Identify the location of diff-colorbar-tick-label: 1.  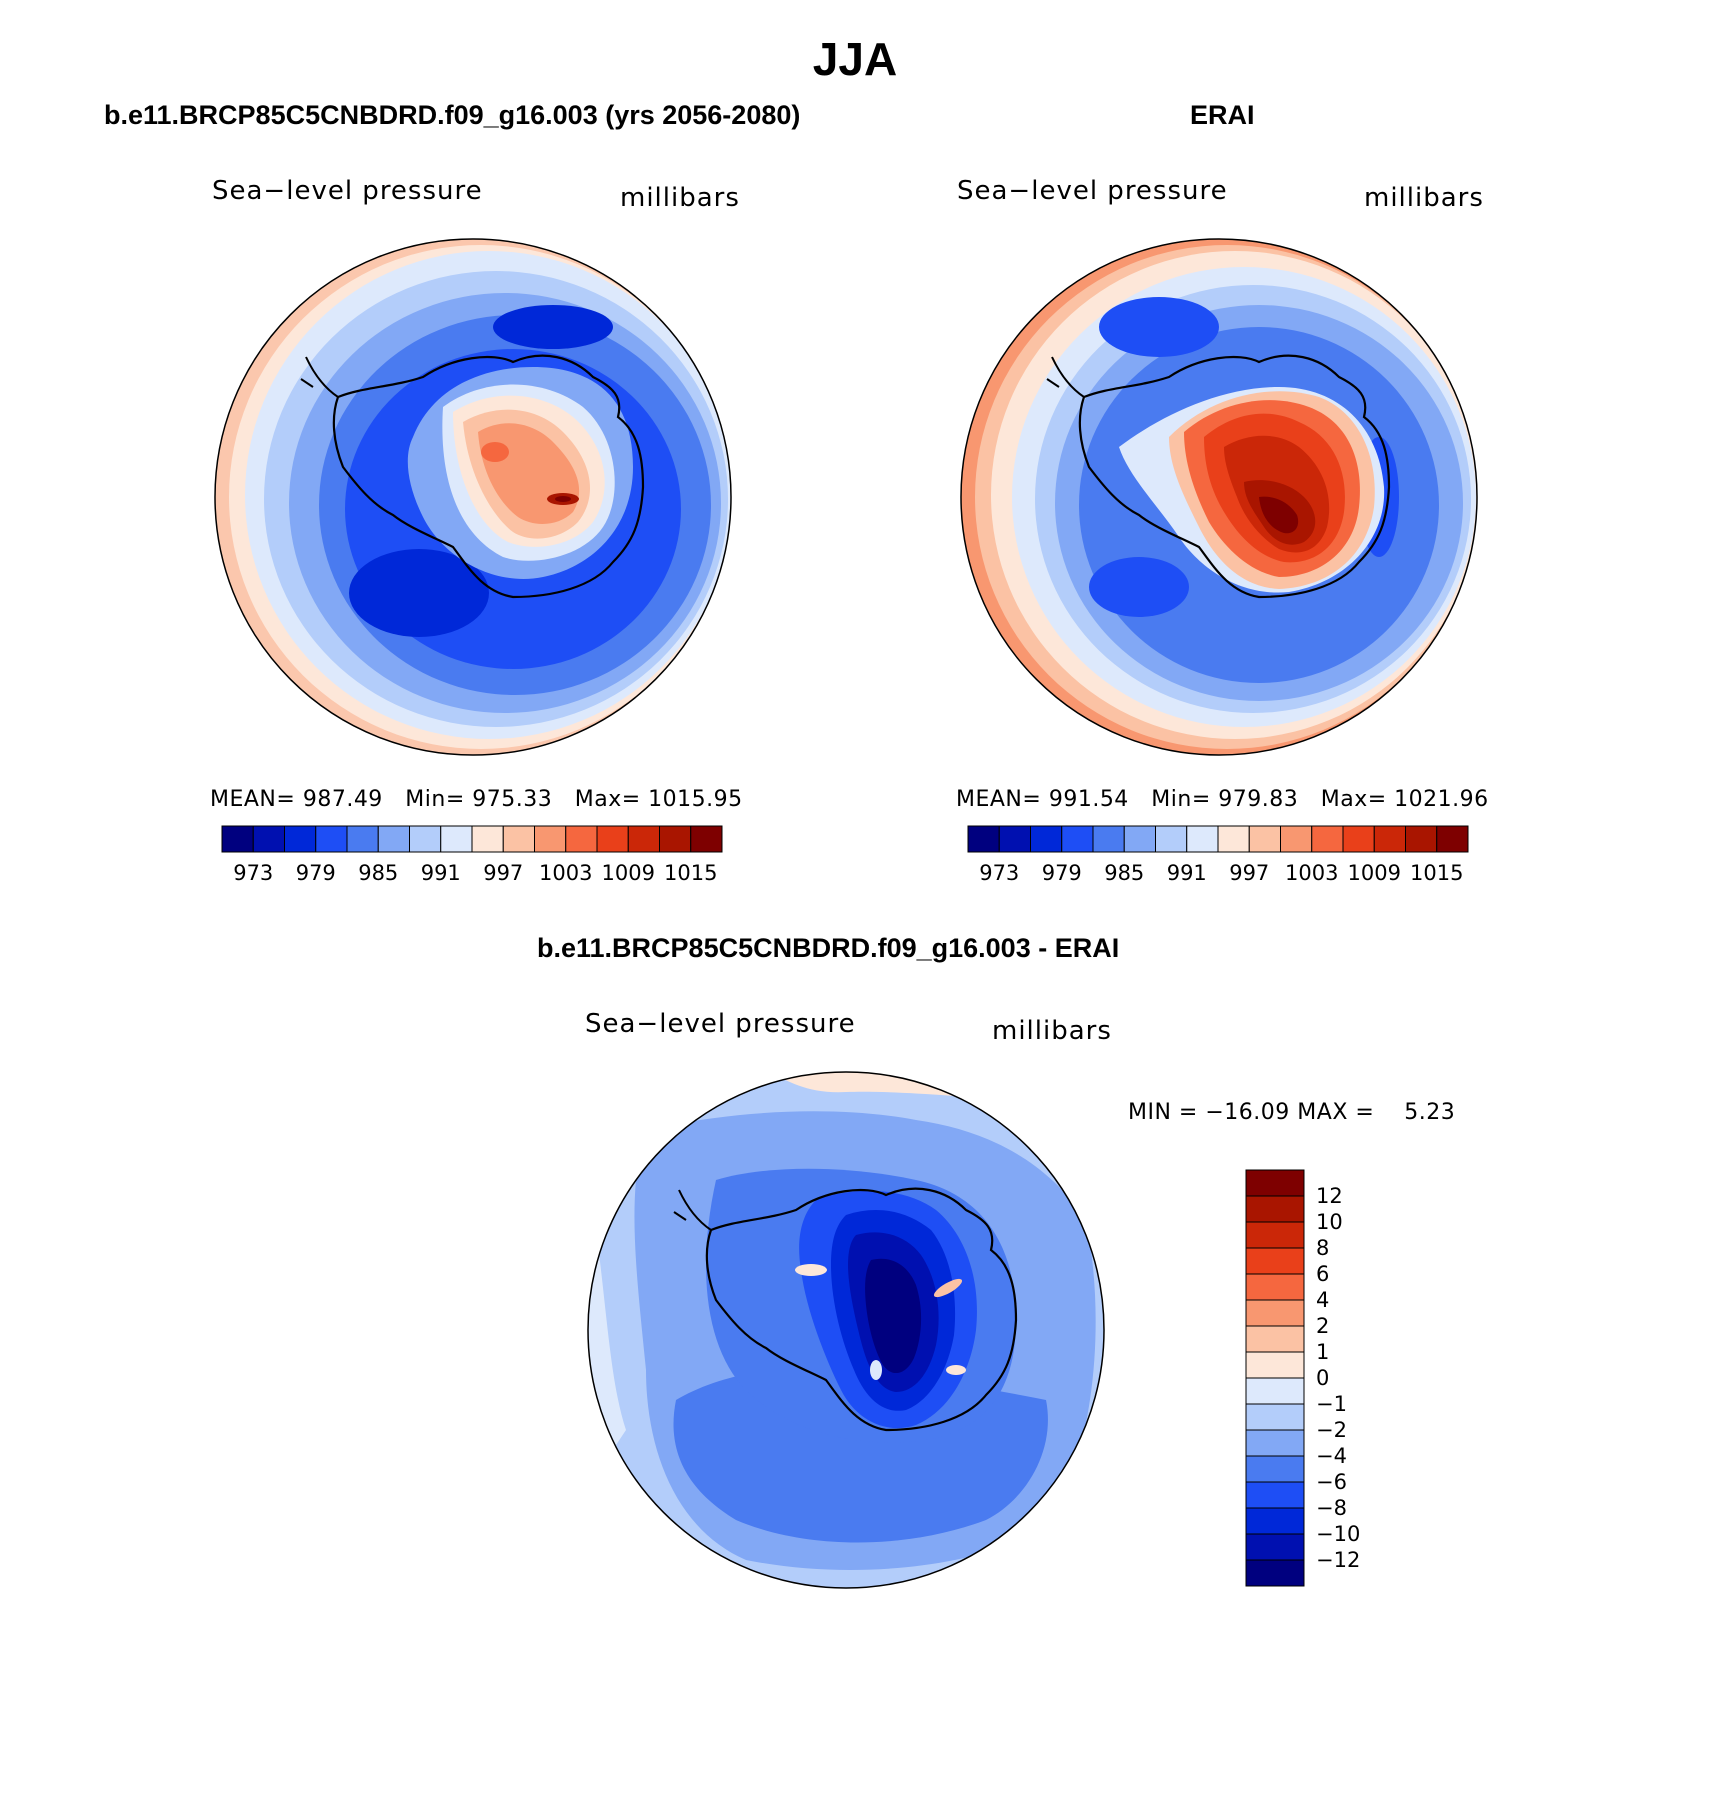
(1322, 1352).